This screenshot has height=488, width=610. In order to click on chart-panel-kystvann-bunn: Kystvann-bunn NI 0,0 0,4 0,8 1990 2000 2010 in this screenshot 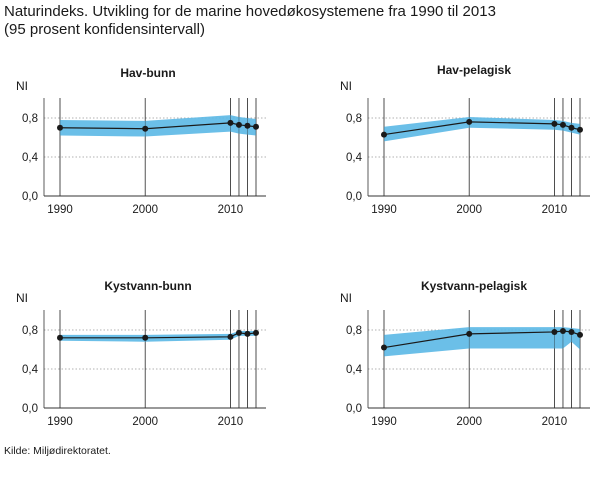, I will do `click(141, 353)`.